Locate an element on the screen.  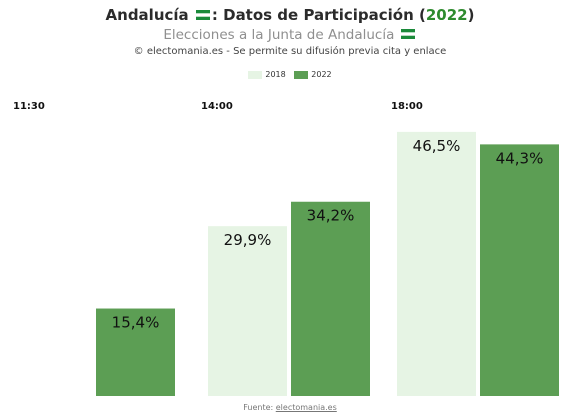
category-label-1130: 11:30 is located at coordinates (29, 106).